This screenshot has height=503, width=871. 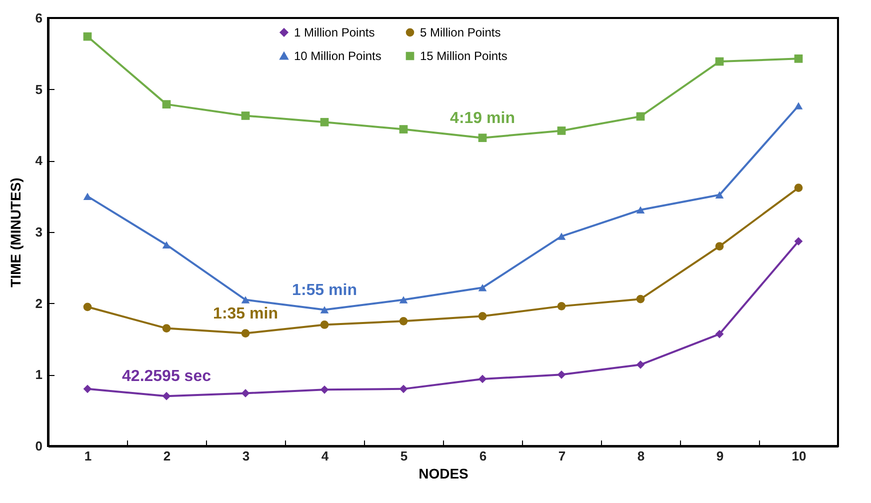 I want to click on x-tick-label: 4, so click(x=325, y=456).